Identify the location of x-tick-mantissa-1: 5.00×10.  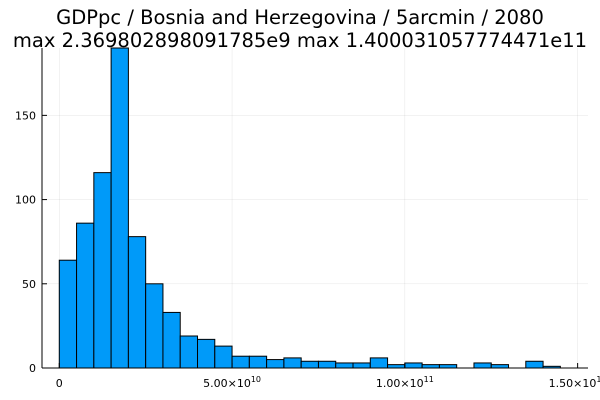
(227, 383).